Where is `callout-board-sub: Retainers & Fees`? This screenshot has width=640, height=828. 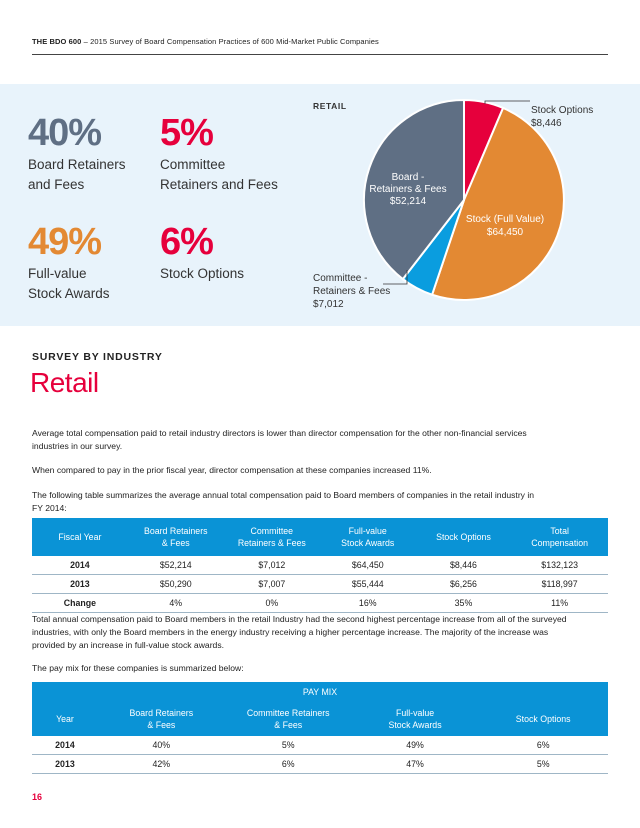
callout-board-sub: Retainers & Fees is located at coordinates (407, 189).